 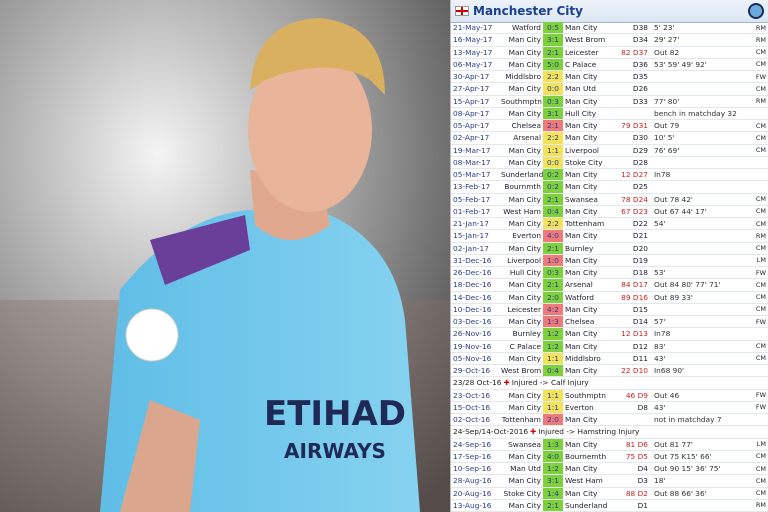 What do you see at coordinates (472, 346) in the screenshot?
I see `date: 19-Nov-16` at bounding box center [472, 346].